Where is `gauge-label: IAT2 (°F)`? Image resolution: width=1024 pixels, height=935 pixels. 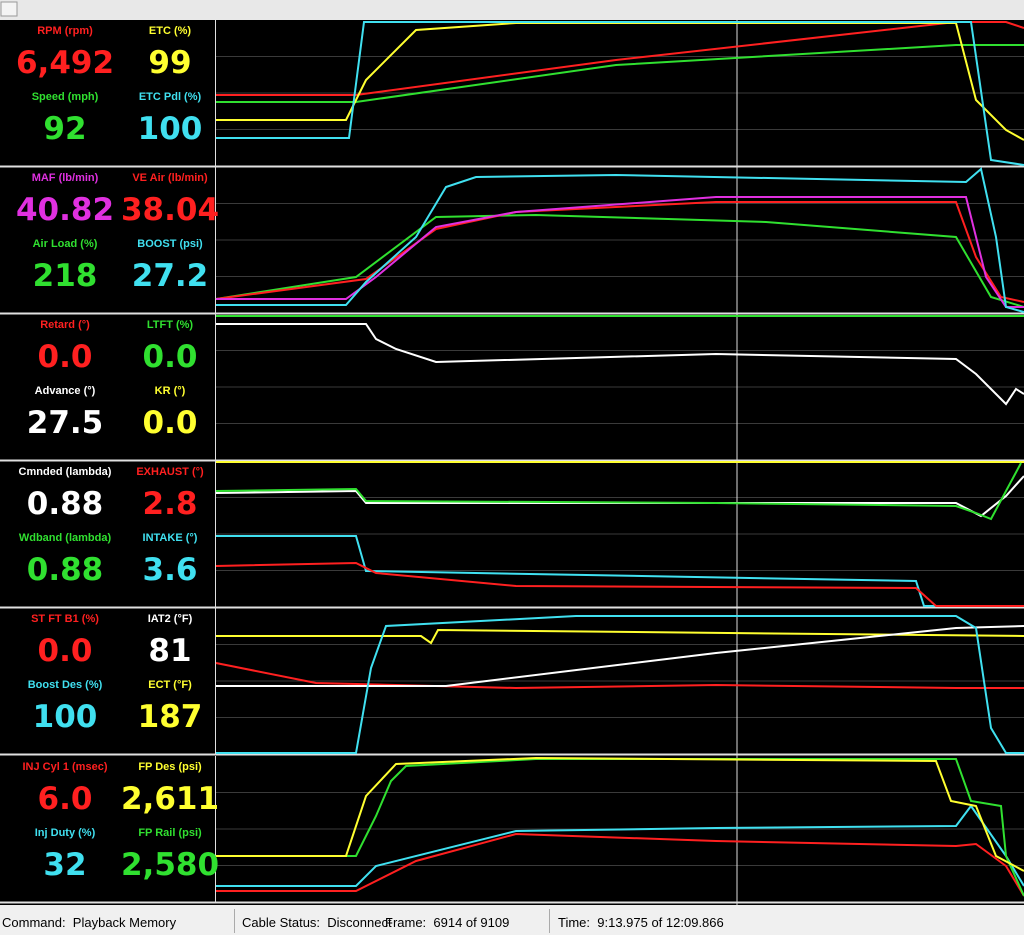
gauge-label: IAT2 (°F) is located at coordinates (170, 619).